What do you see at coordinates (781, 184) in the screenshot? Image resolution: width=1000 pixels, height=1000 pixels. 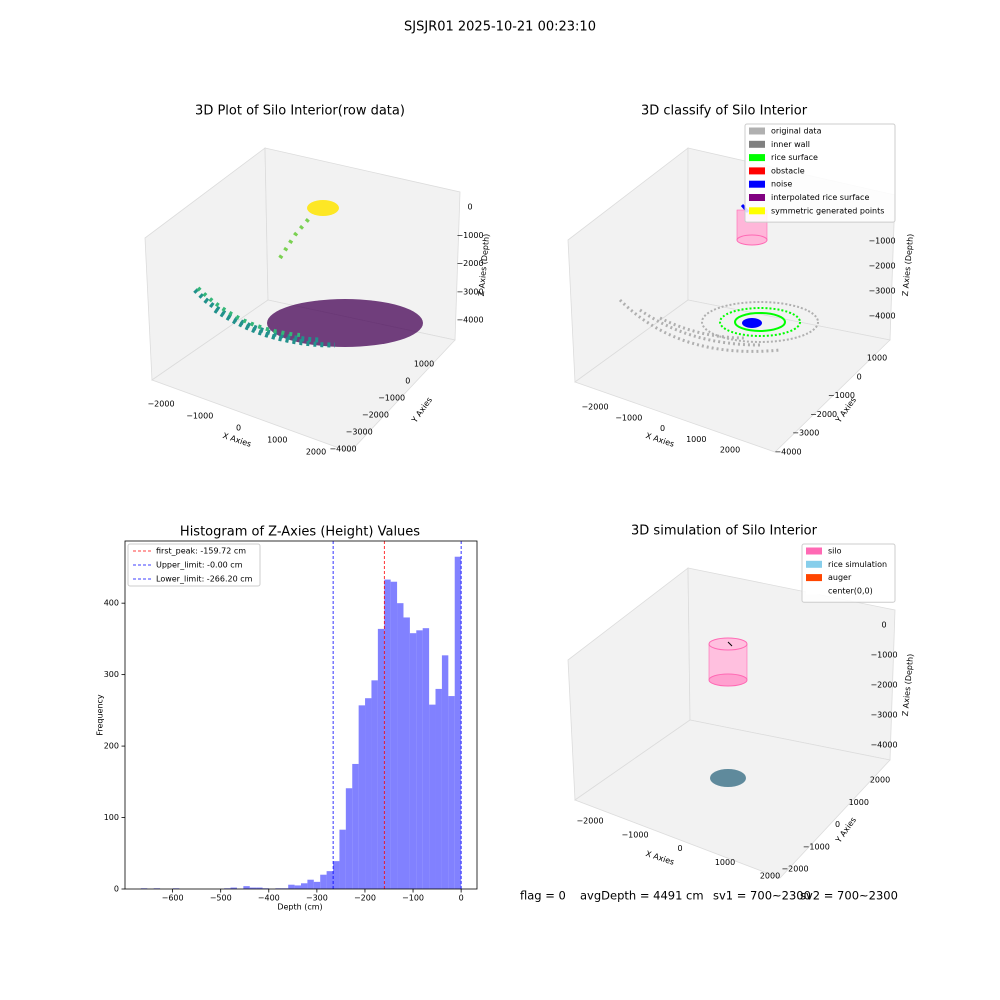 I see `legend-label: noise` at bounding box center [781, 184].